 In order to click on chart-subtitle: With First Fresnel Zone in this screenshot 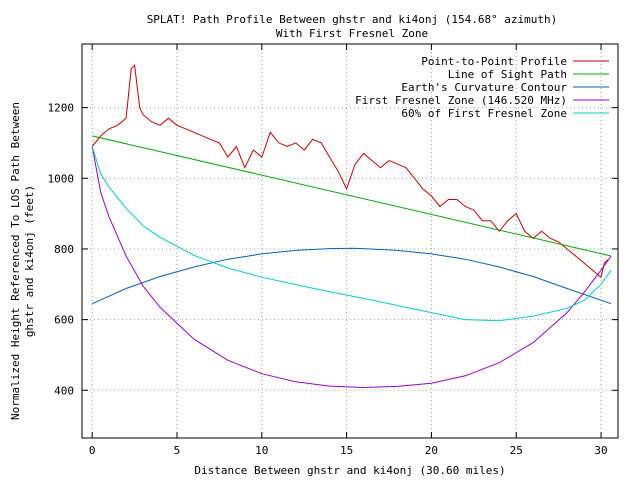, I will do `click(352, 33)`.